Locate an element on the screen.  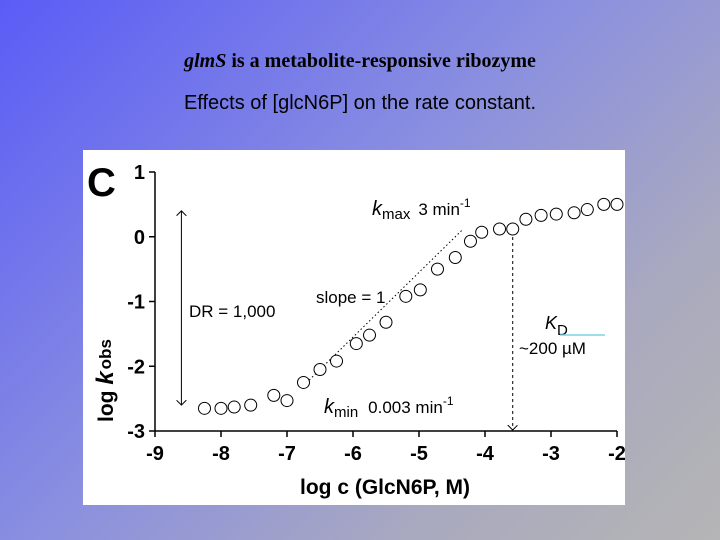
y-tick-label: 1 is located at coordinates (139, 173).